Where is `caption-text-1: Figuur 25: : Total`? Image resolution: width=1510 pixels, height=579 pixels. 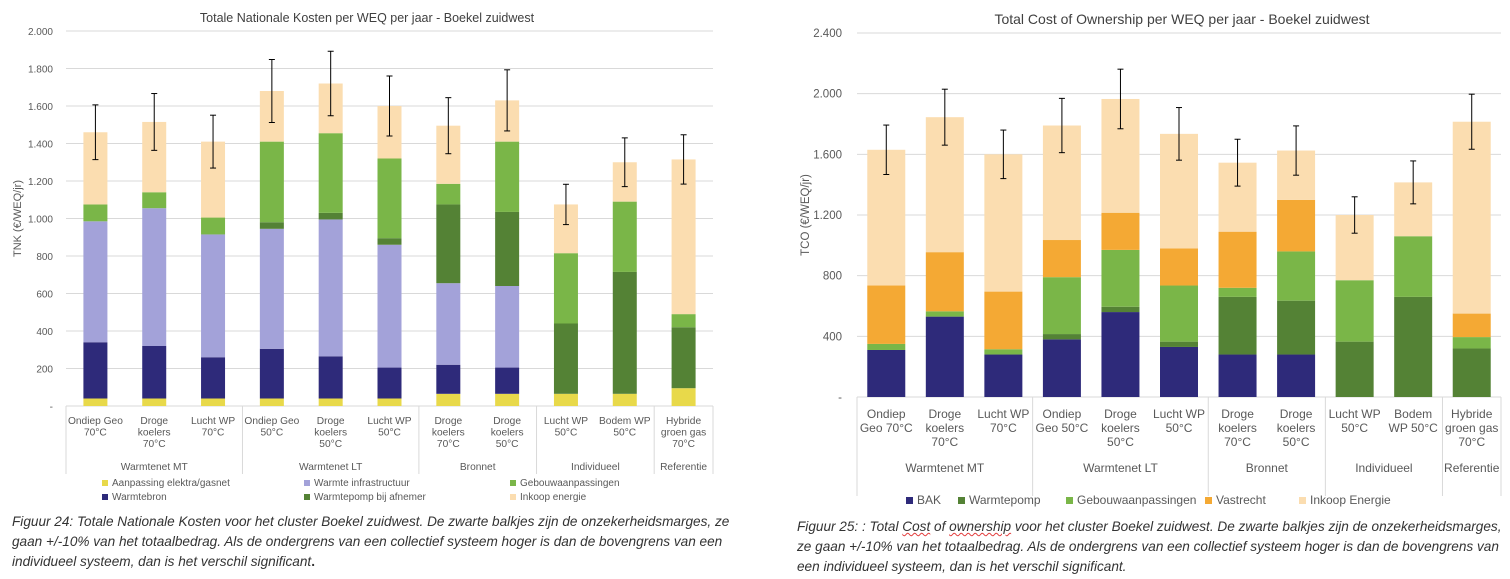
caption-text-1: Figuur 25: : Total is located at coordinates (850, 526).